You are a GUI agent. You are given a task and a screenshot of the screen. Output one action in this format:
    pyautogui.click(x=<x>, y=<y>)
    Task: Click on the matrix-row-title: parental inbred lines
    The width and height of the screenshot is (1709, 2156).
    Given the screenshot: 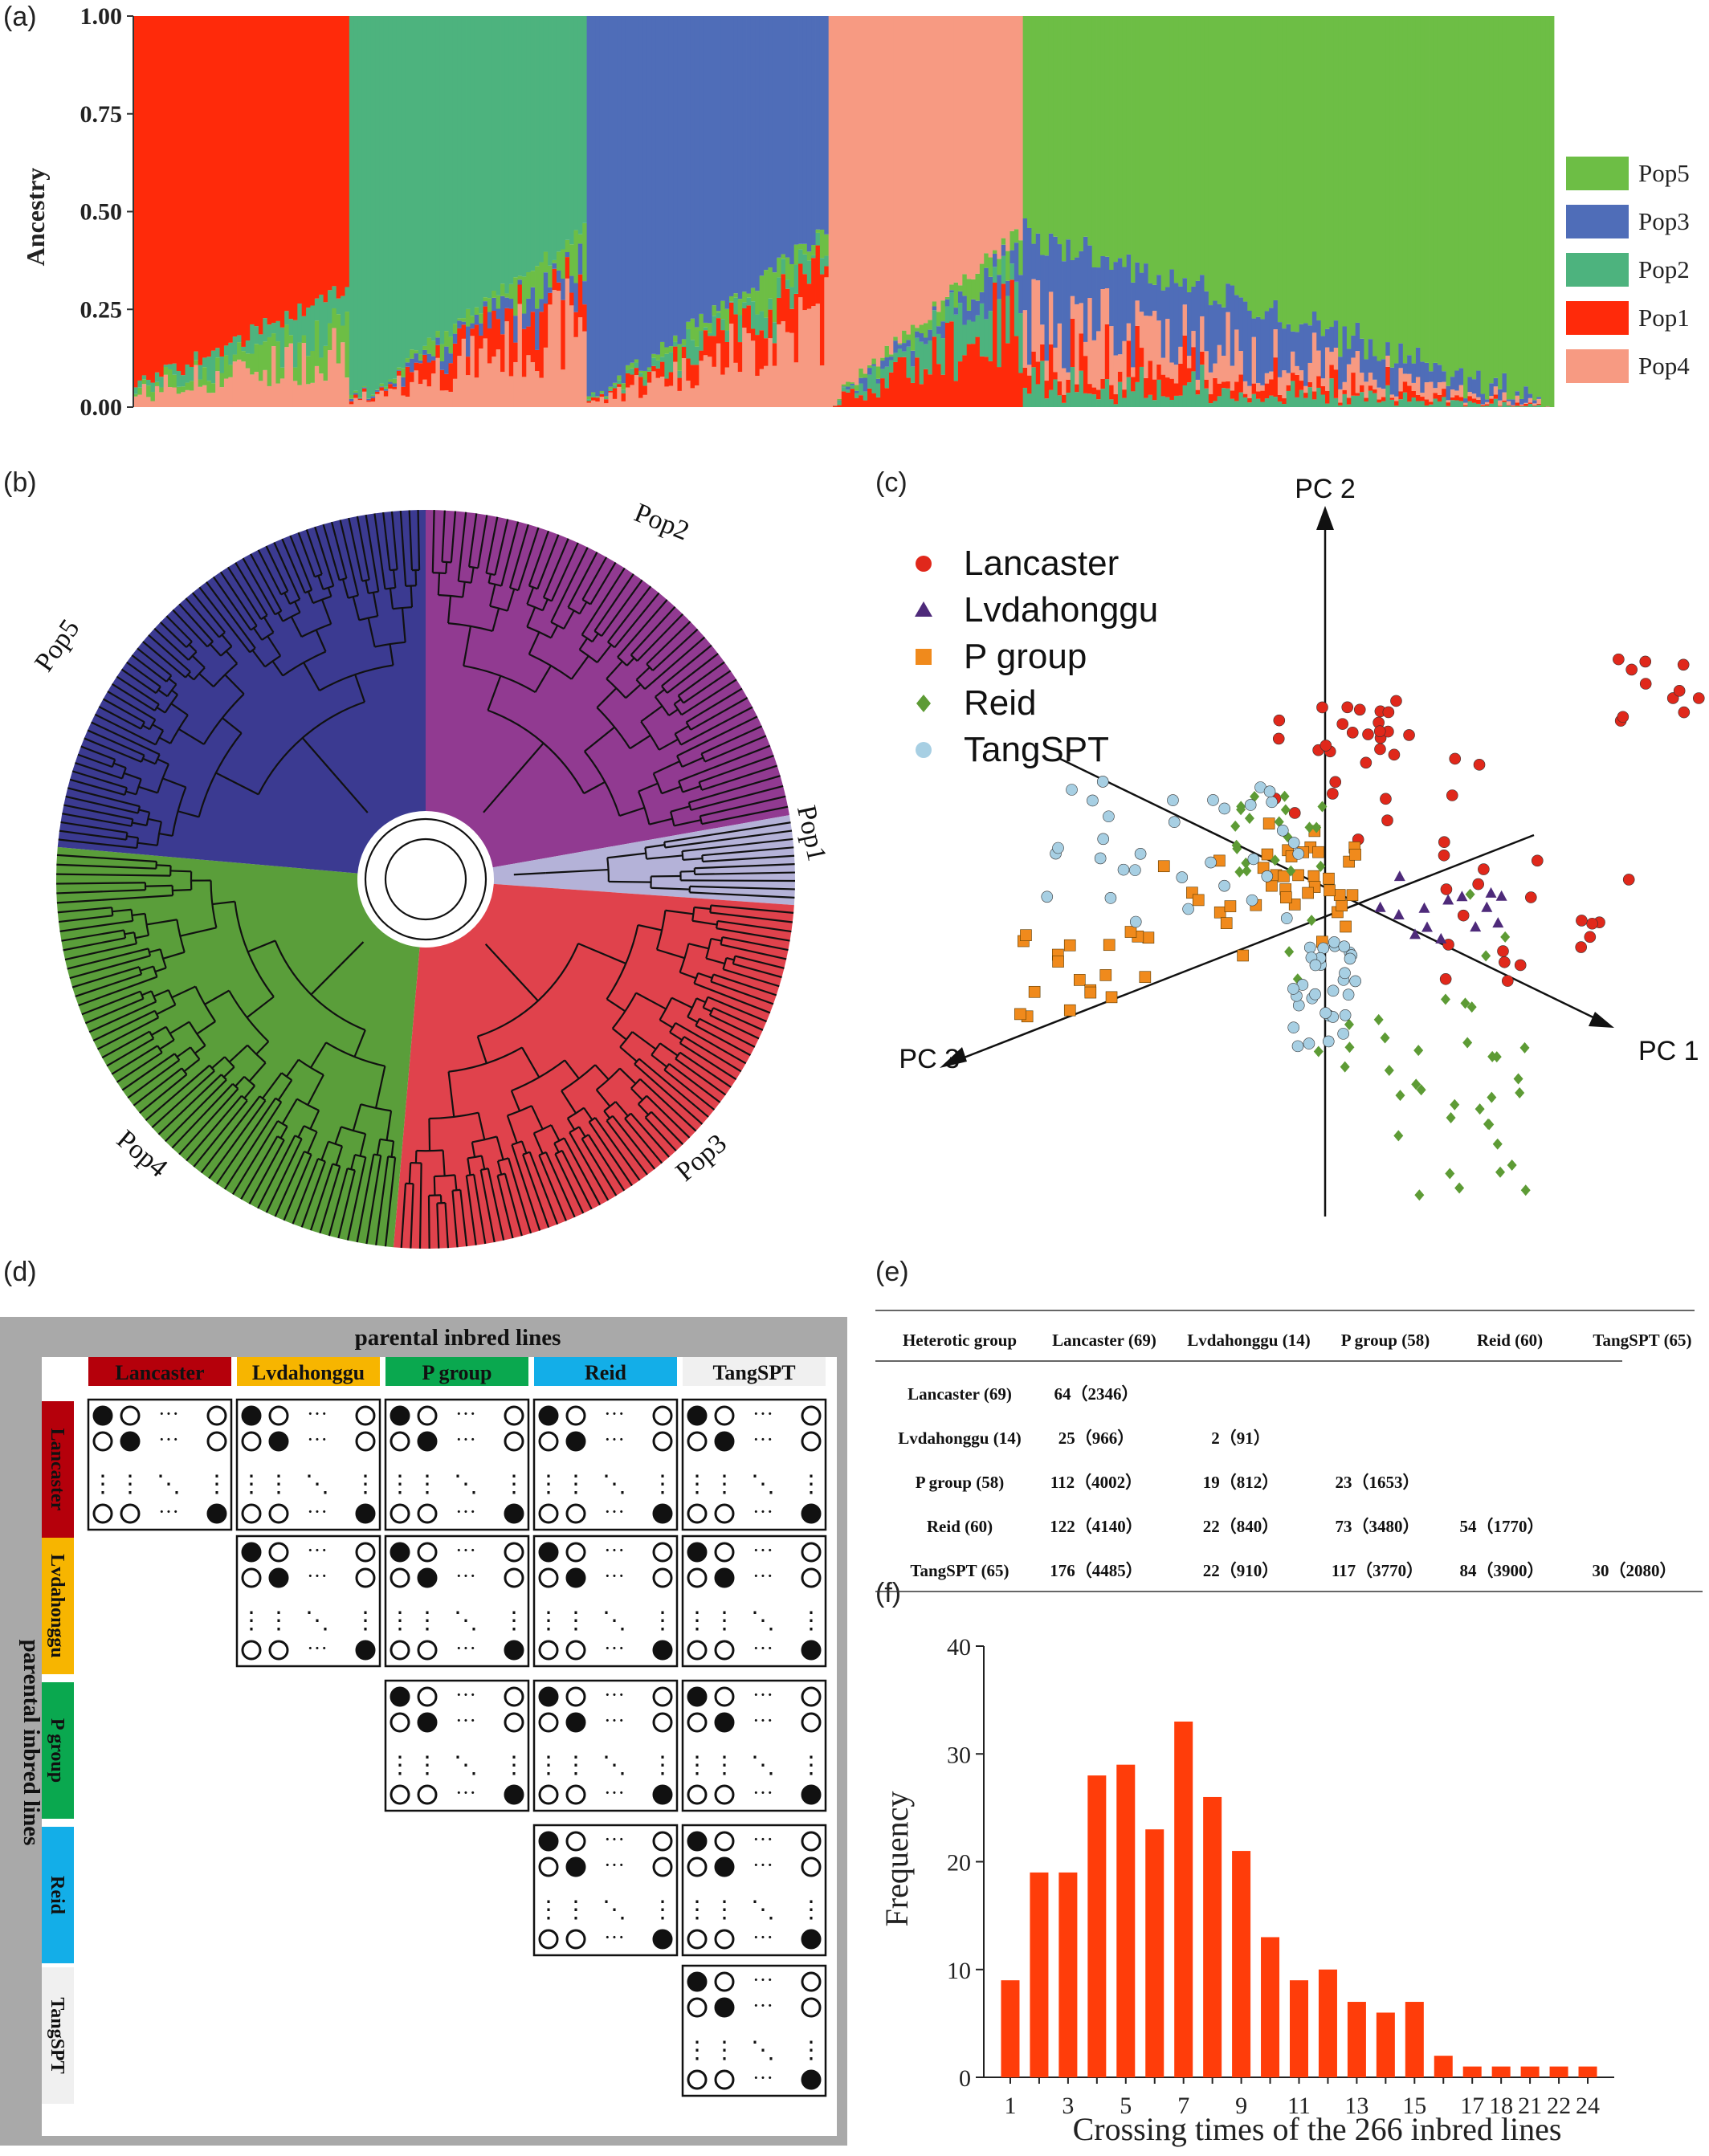 What is the action you would take?
    pyautogui.click(x=31, y=1743)
    